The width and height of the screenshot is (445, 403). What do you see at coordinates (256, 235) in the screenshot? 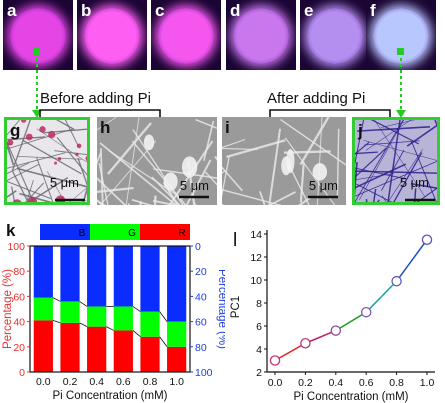
I see `y-tick: 14` at bounding box center [256, 235].